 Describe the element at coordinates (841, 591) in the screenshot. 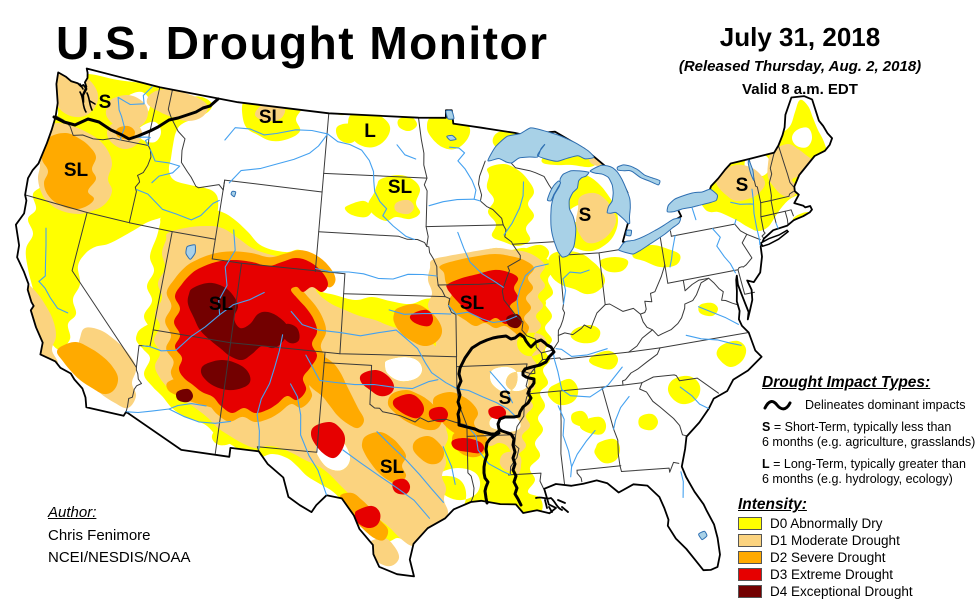

I see `intensity-label: D4 Exceptional Drought` at that location.